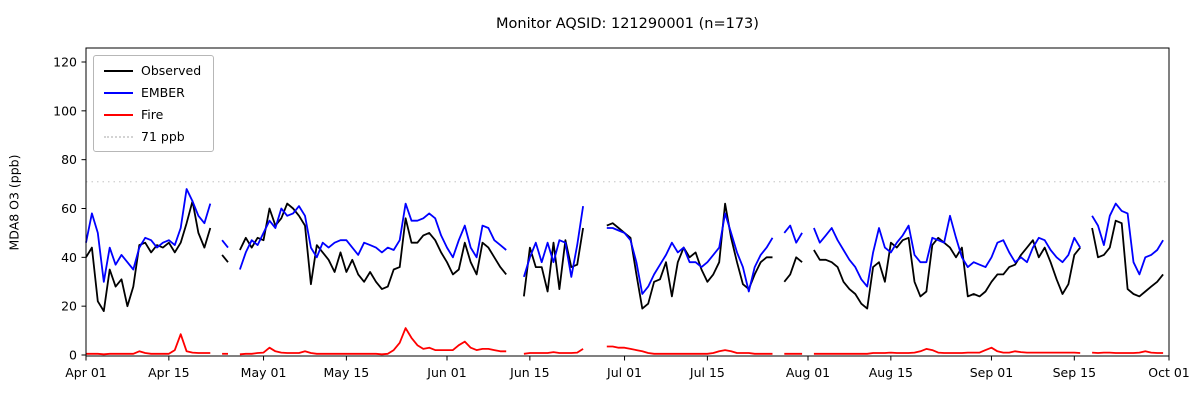 This screenshot has width=1200, height=400. What do you see at coordinates (624, 372) in the screenshot?
I see `x-tick-label: Jul 01` at bounding box center [624, 372].